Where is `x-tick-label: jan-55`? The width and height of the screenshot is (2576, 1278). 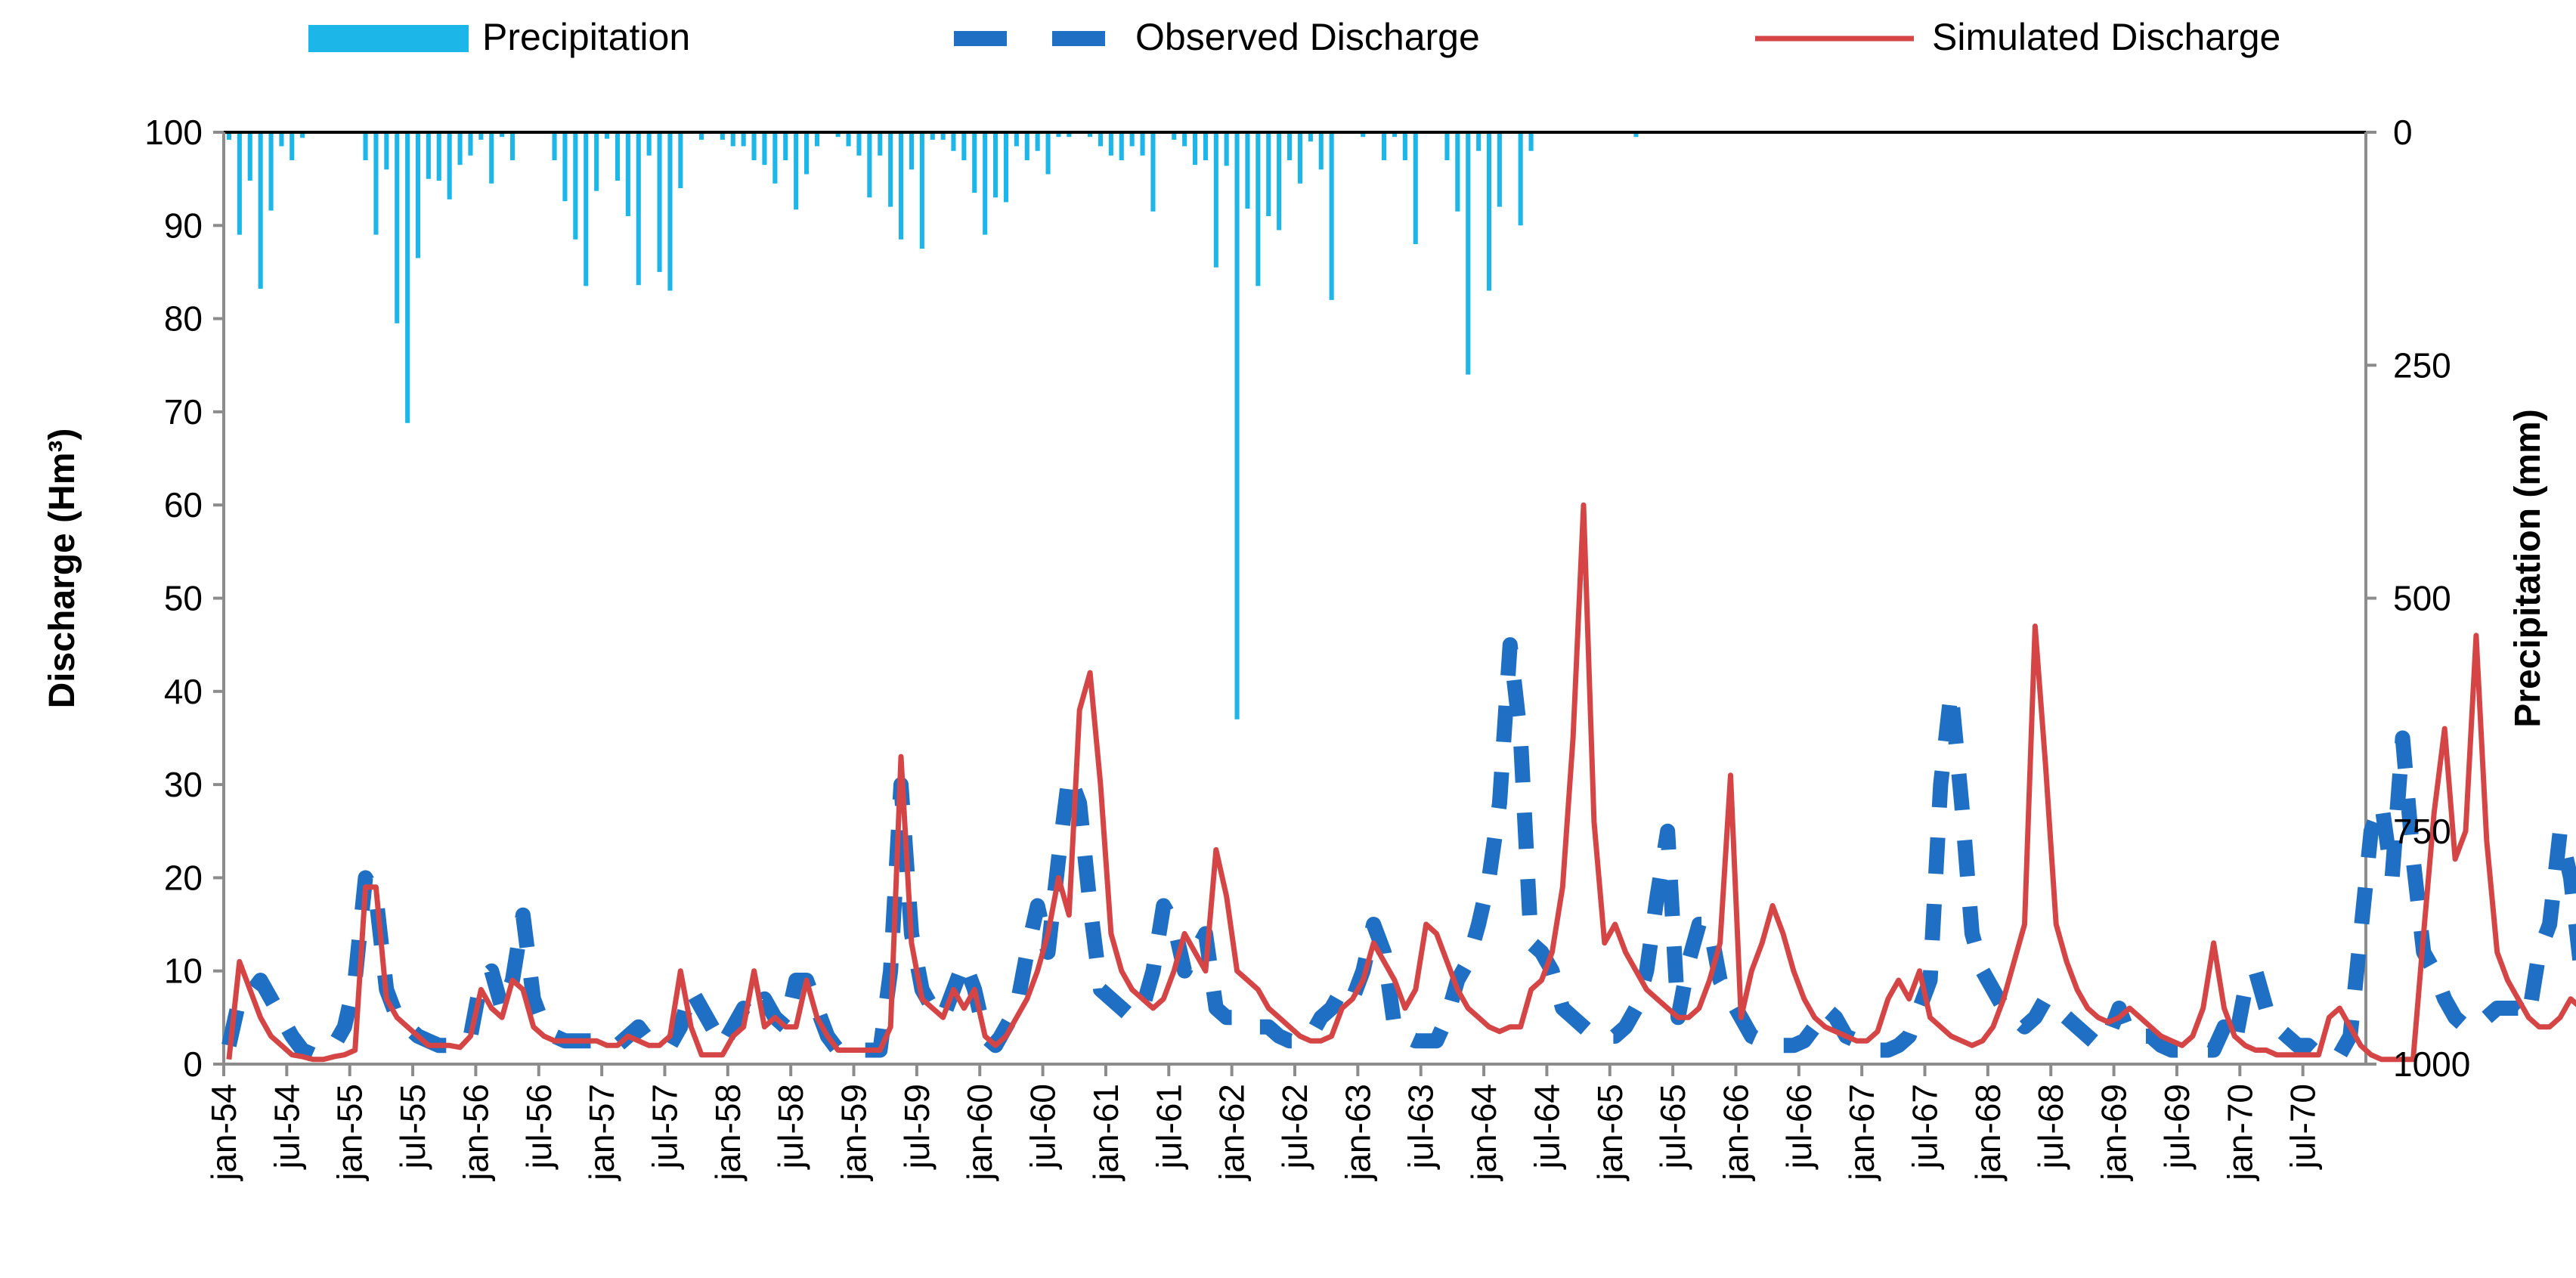
x-tick-label: jan-55 is located at coordinates (350, 1133).